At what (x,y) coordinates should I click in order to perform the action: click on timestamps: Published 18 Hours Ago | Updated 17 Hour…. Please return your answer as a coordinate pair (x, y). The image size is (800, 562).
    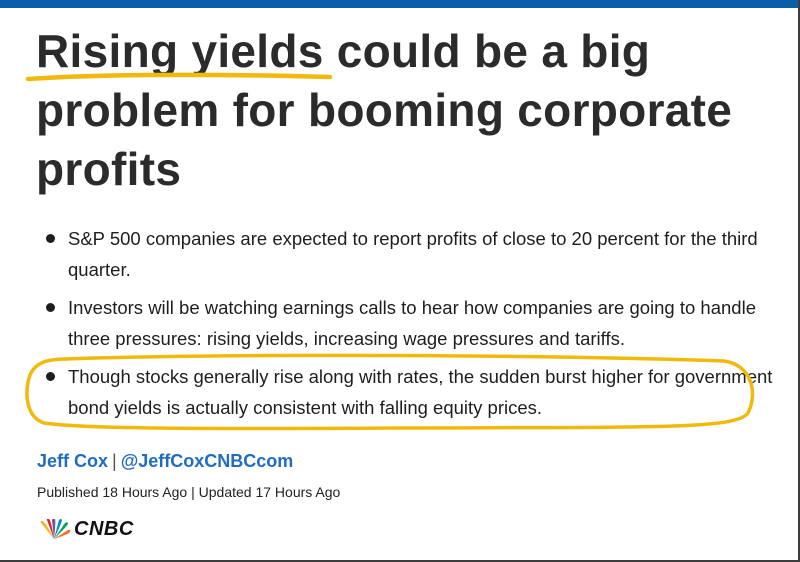
    Looking at the image, I should click on (188, 492).